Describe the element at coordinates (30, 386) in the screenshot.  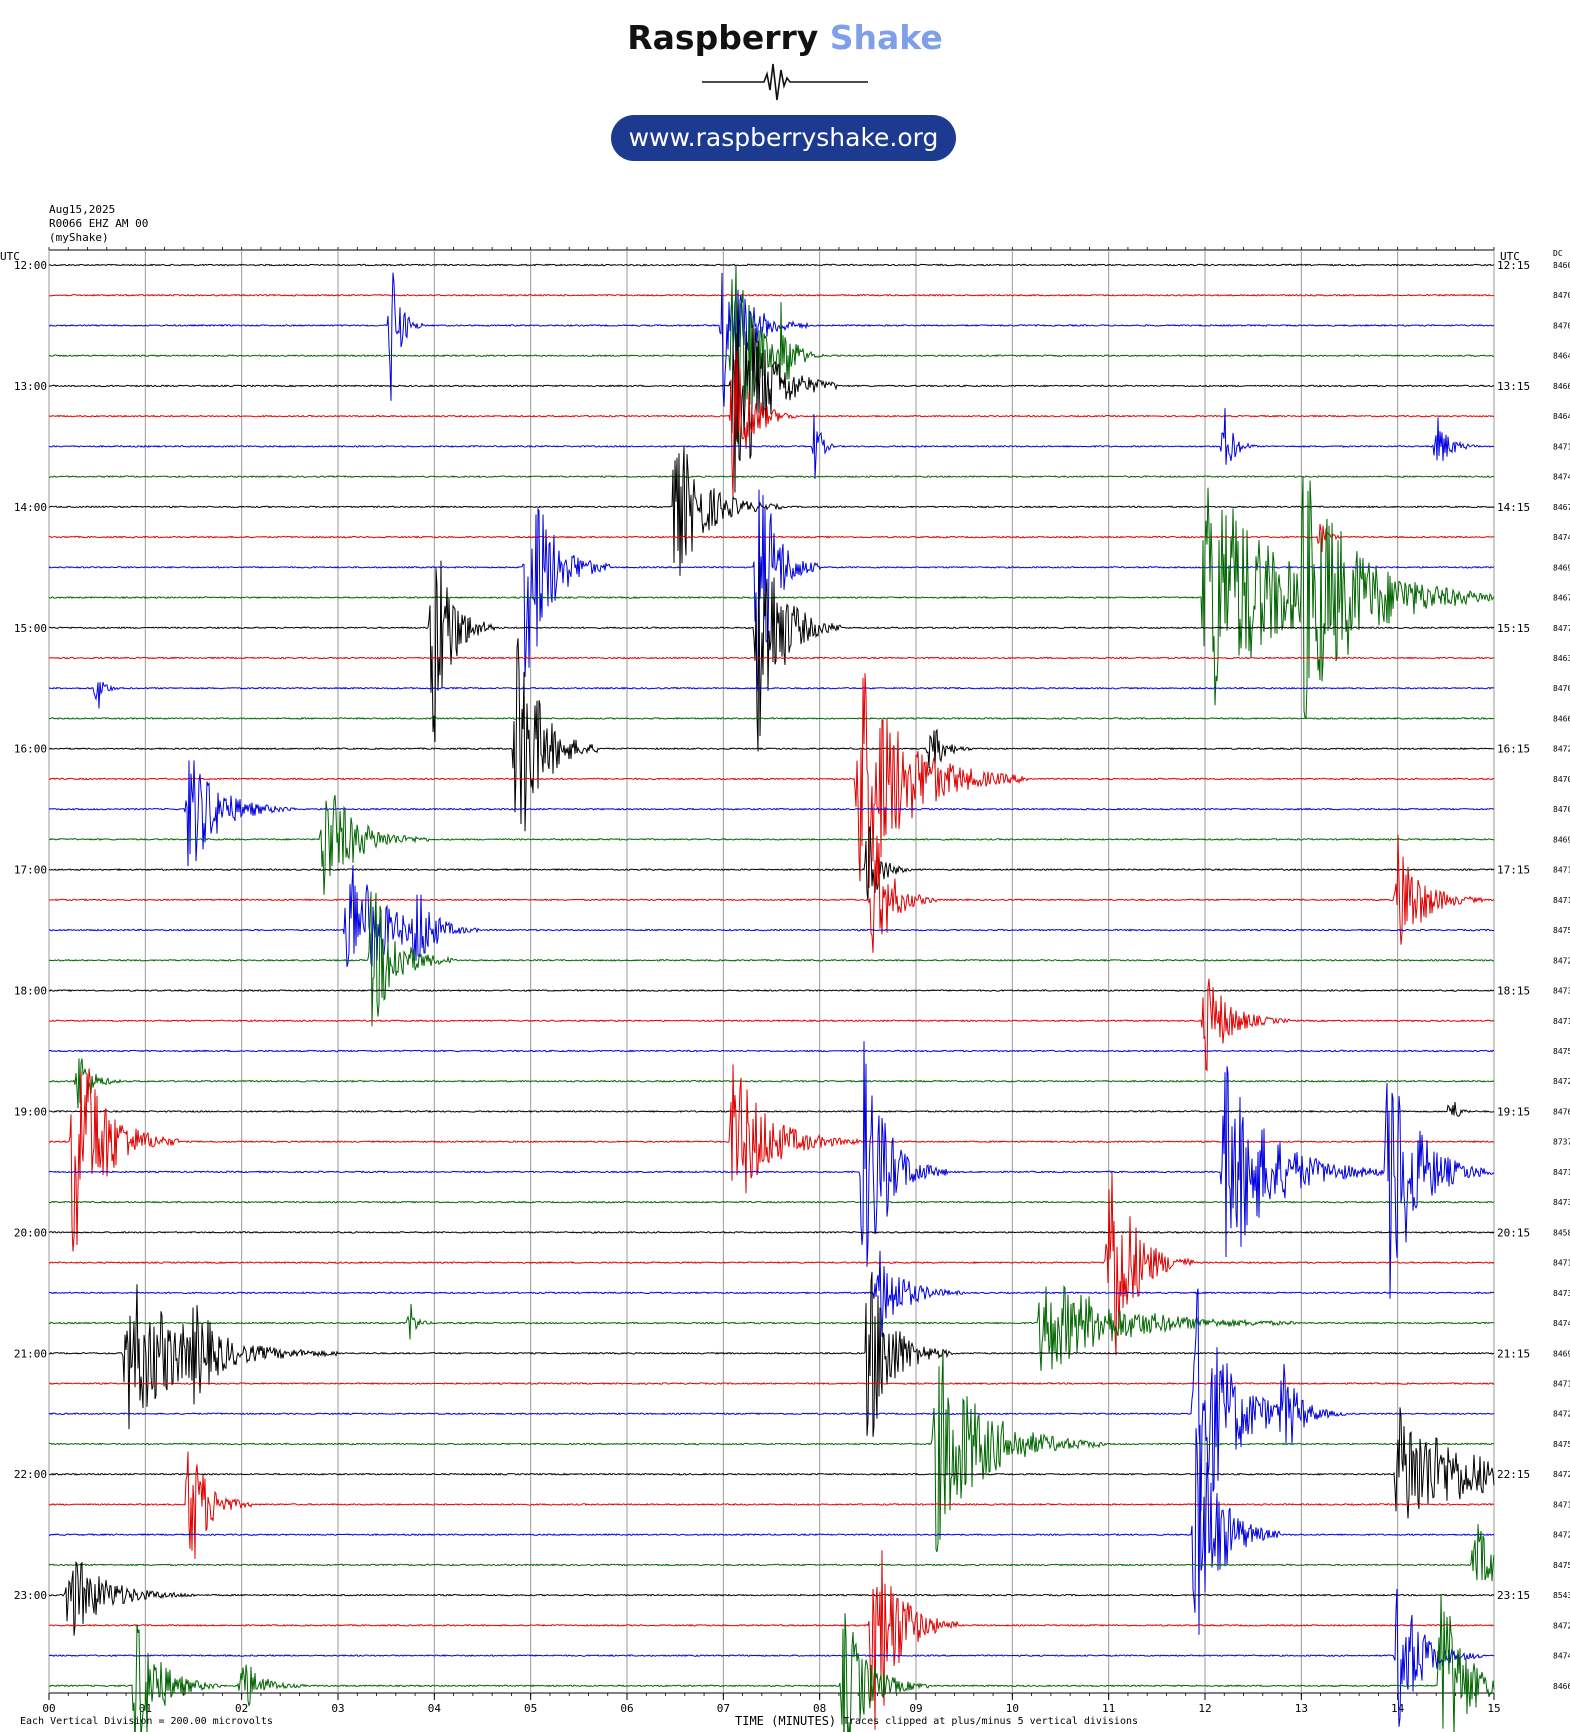
I see `hour-label-left: 13:00` at that location.